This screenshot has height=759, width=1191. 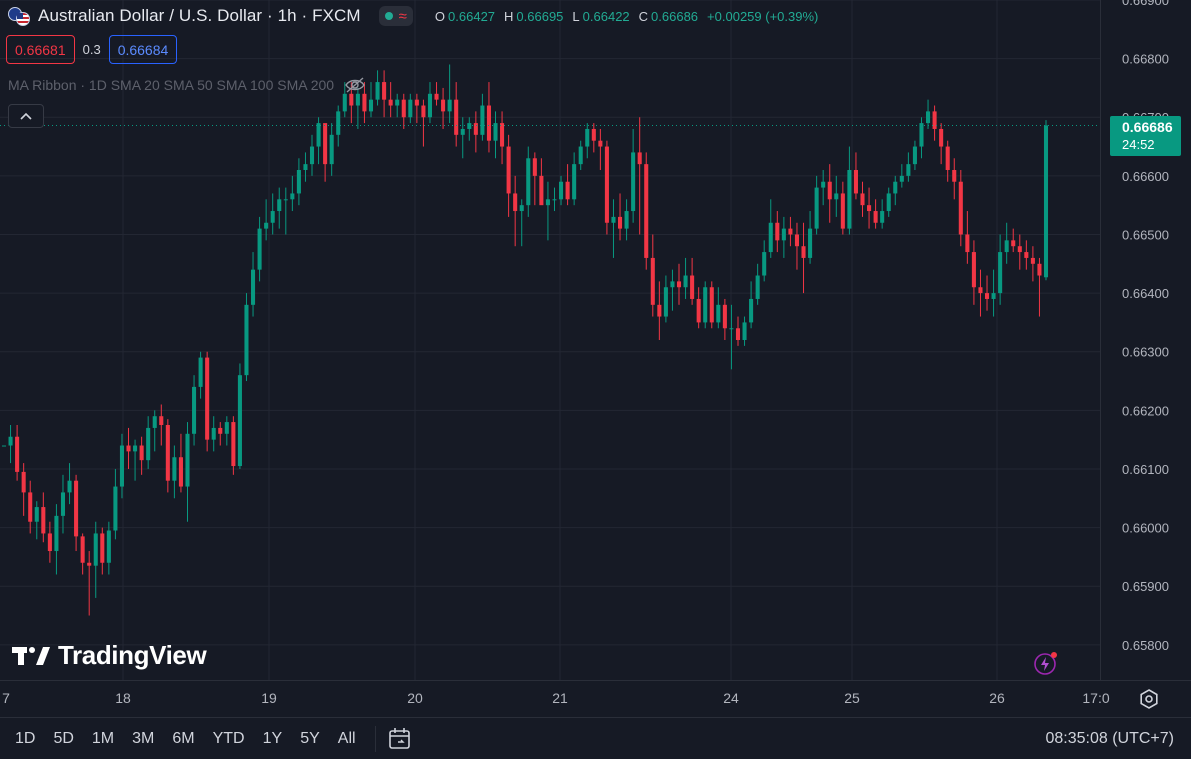 What do you see at coordinates (560, 698) in the screenshot?
I see `time-tick-label: 21` at bounding box center [560, 698].